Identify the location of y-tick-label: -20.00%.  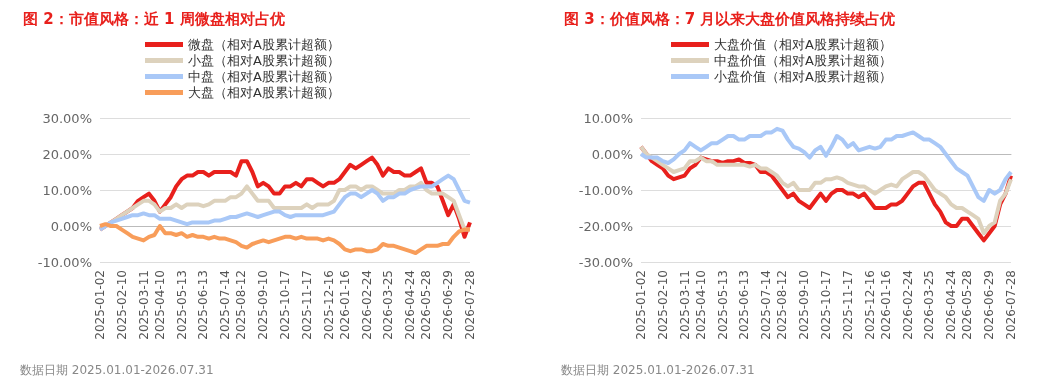
(605, 226).